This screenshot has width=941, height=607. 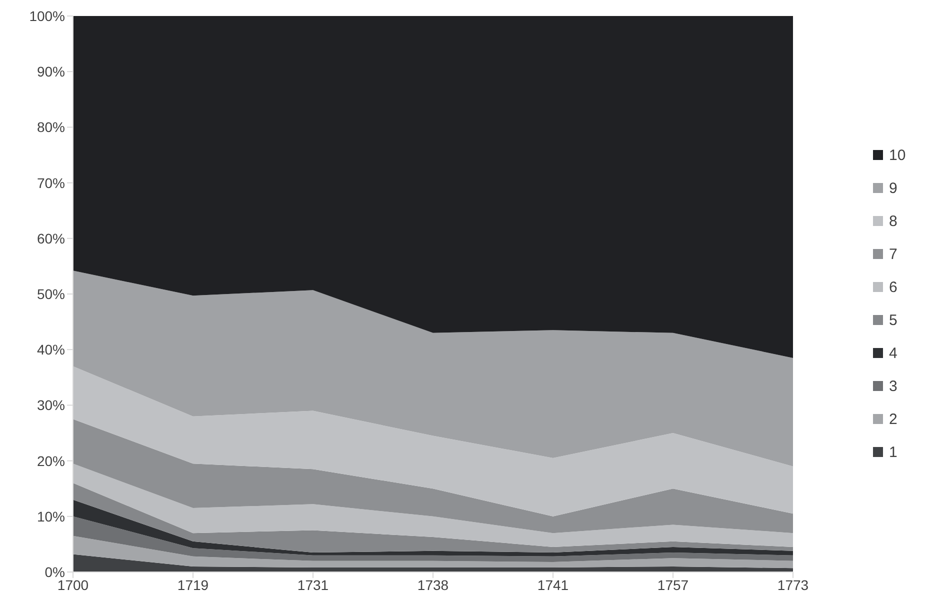 I want to click on y-tick-label: 30%, so click(x=50, y=405).